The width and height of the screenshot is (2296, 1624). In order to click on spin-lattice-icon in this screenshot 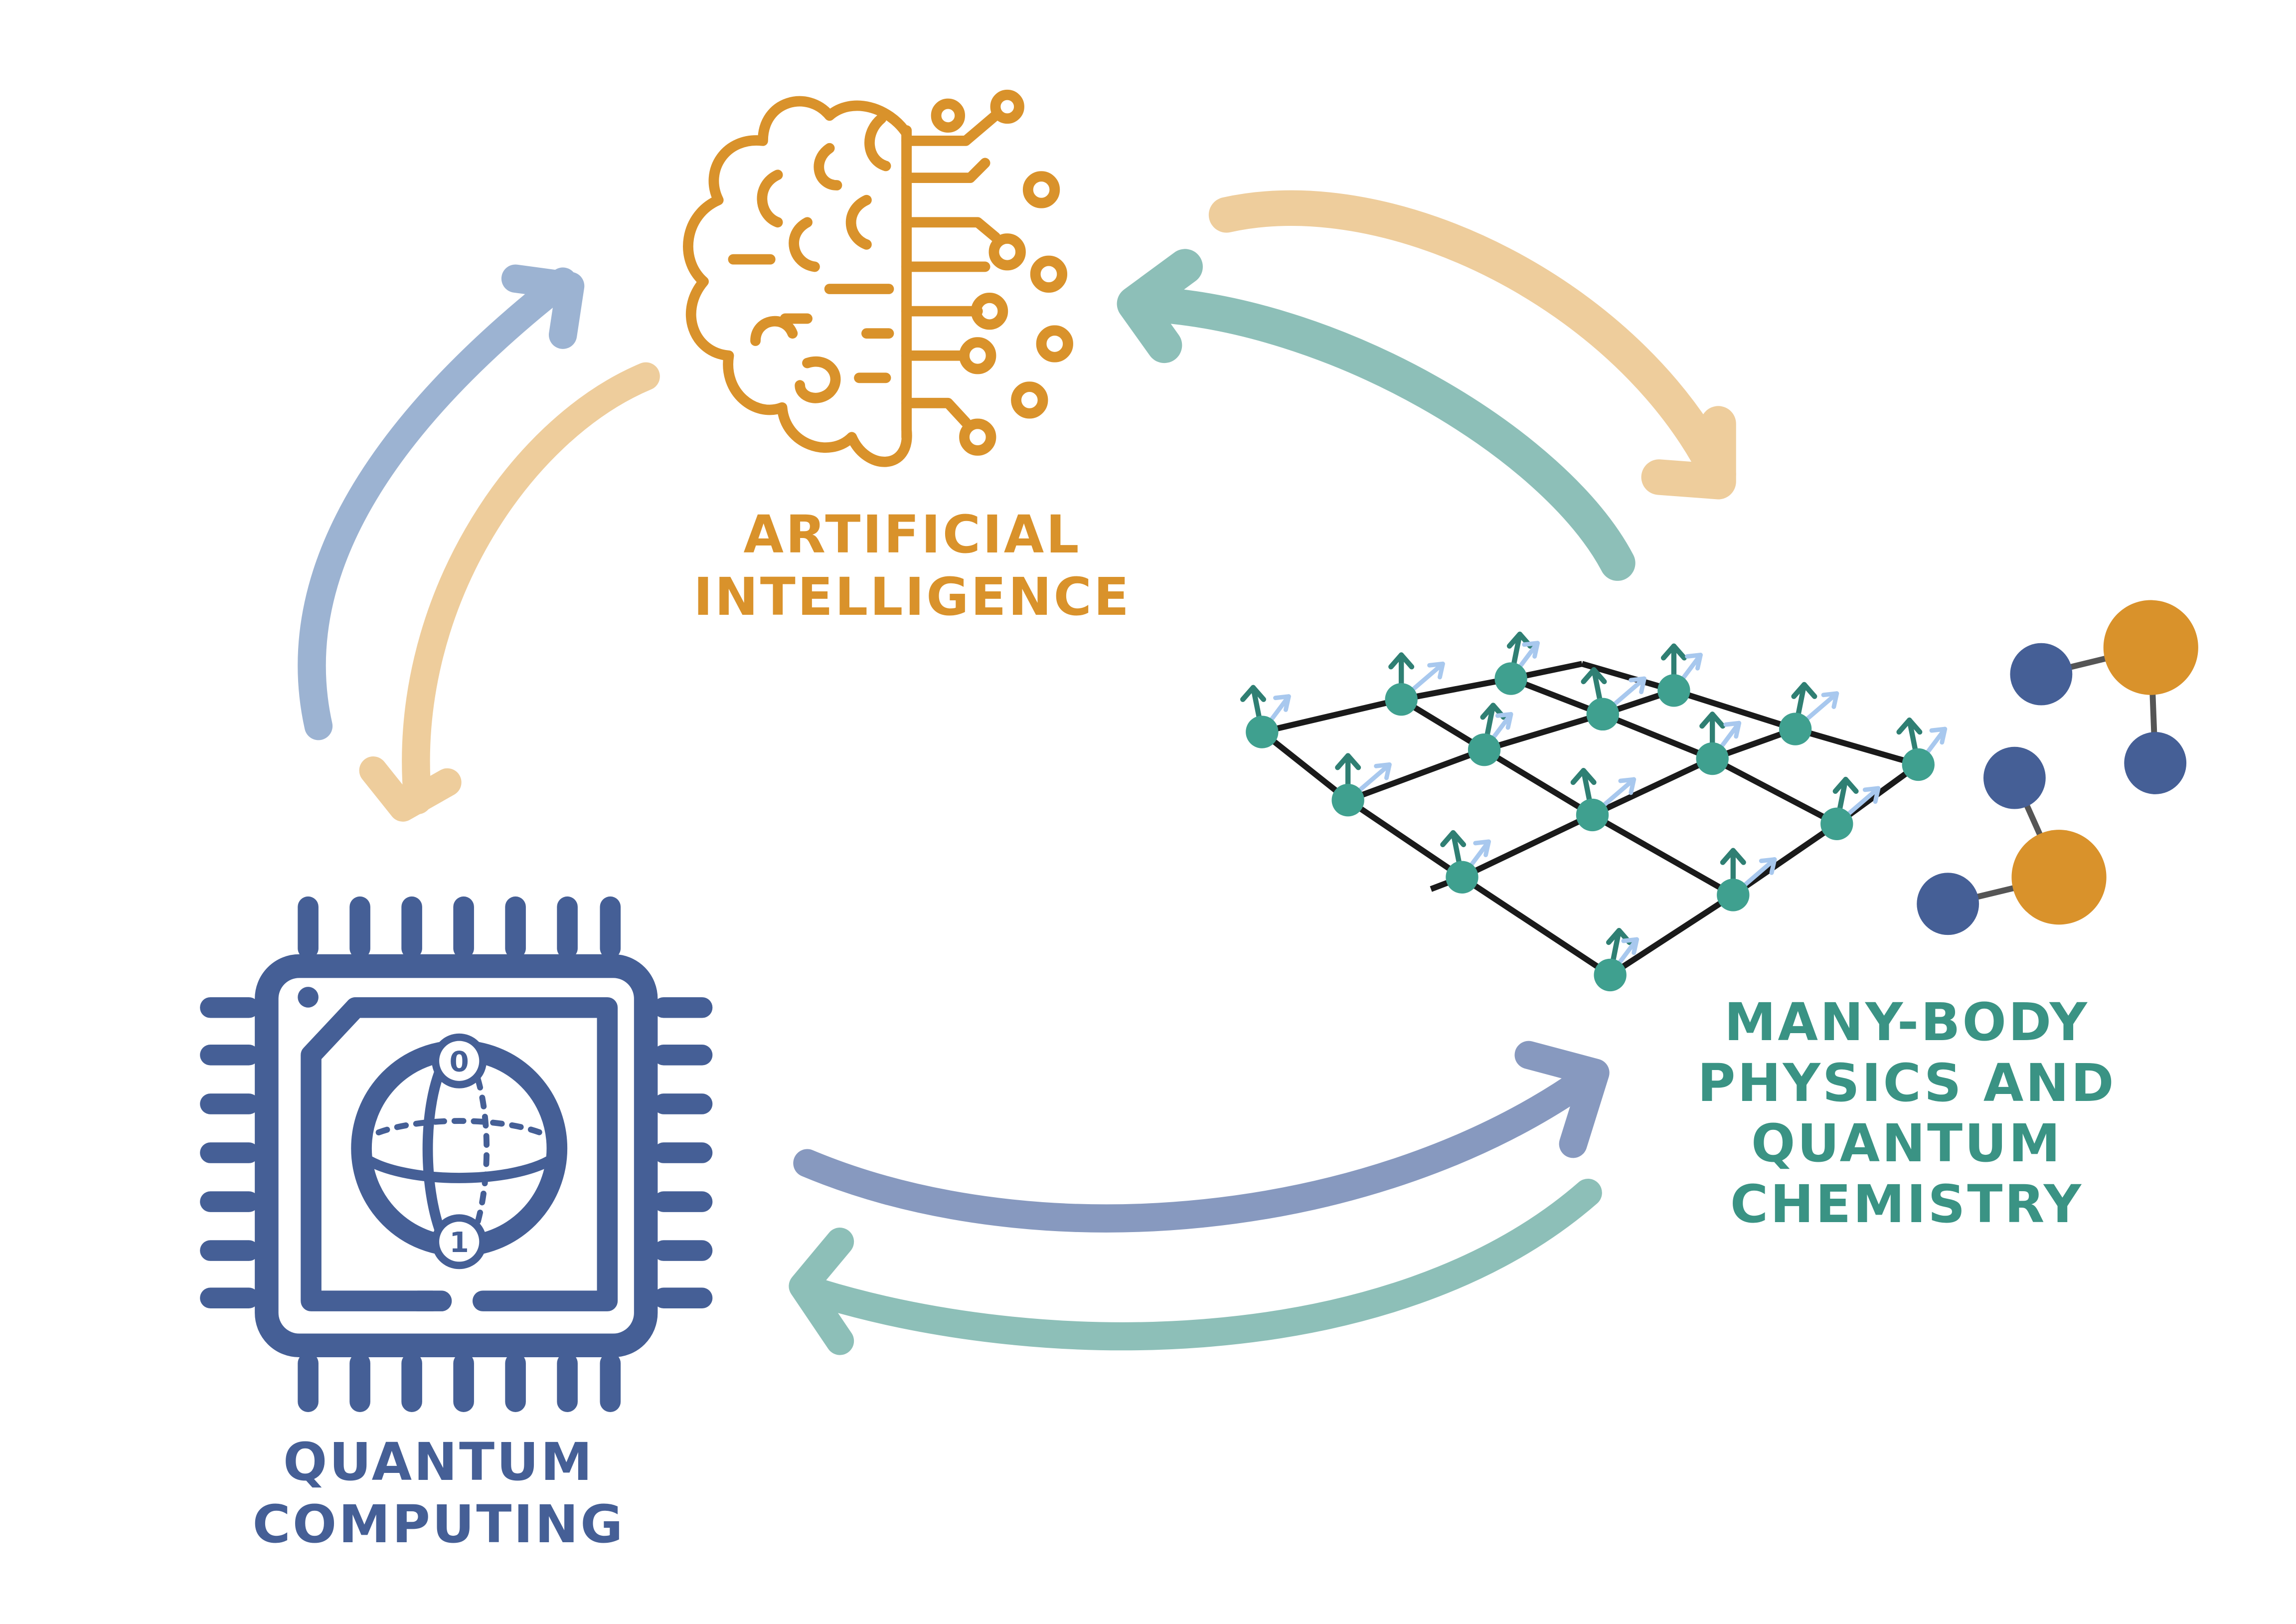, I will do `click(1594, 811)`.